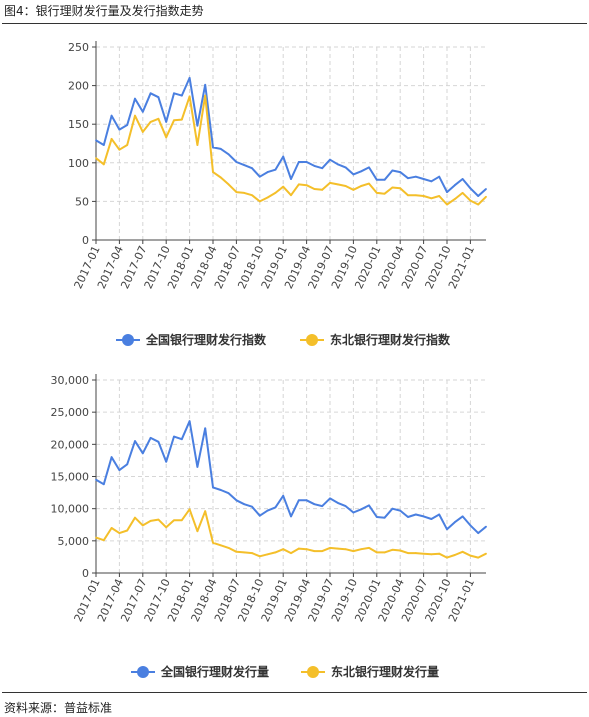 The image size is (589, 717). What do you see at coordinates (294, 23) in the screenshot?
I see `top-rule` at bounding box center [294, 23].